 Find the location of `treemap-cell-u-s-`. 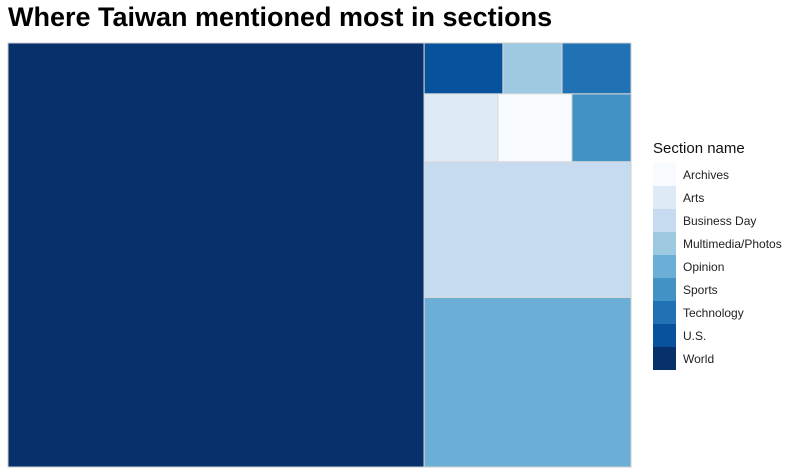

treemap-cell-u-s- is located at coordinates (463, 68).